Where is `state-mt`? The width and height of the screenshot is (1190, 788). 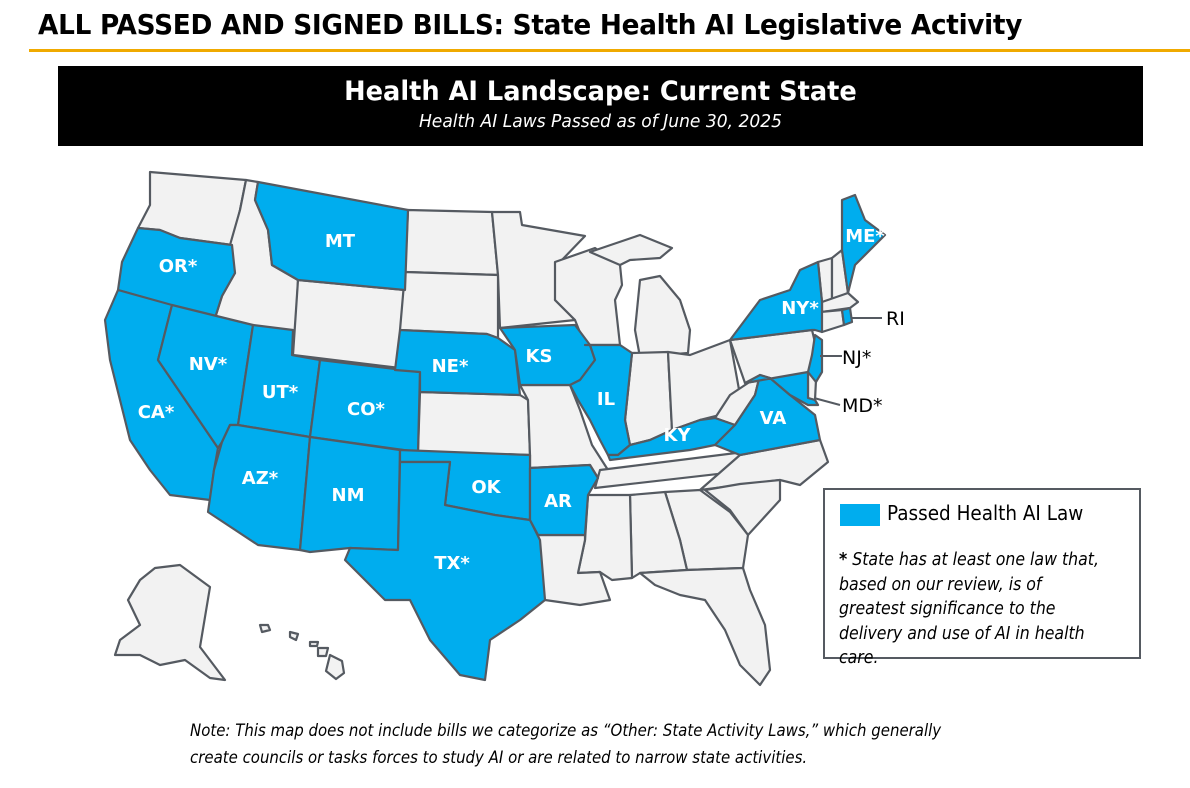 state-mt is located at coordinates (331, 236).